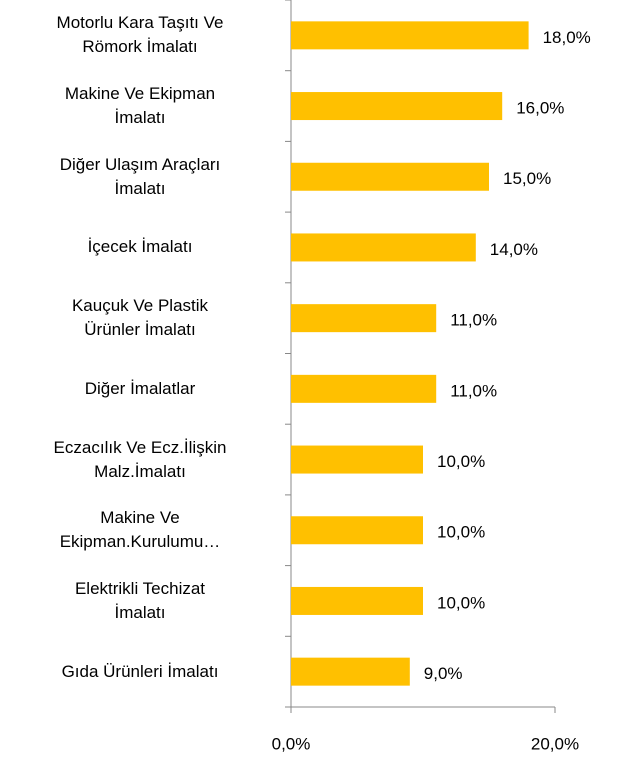 The width and height of the screenshot is (625, 758). I want to click on category-label: Elektrikli Techizat İmalatı, so click(140, 600).